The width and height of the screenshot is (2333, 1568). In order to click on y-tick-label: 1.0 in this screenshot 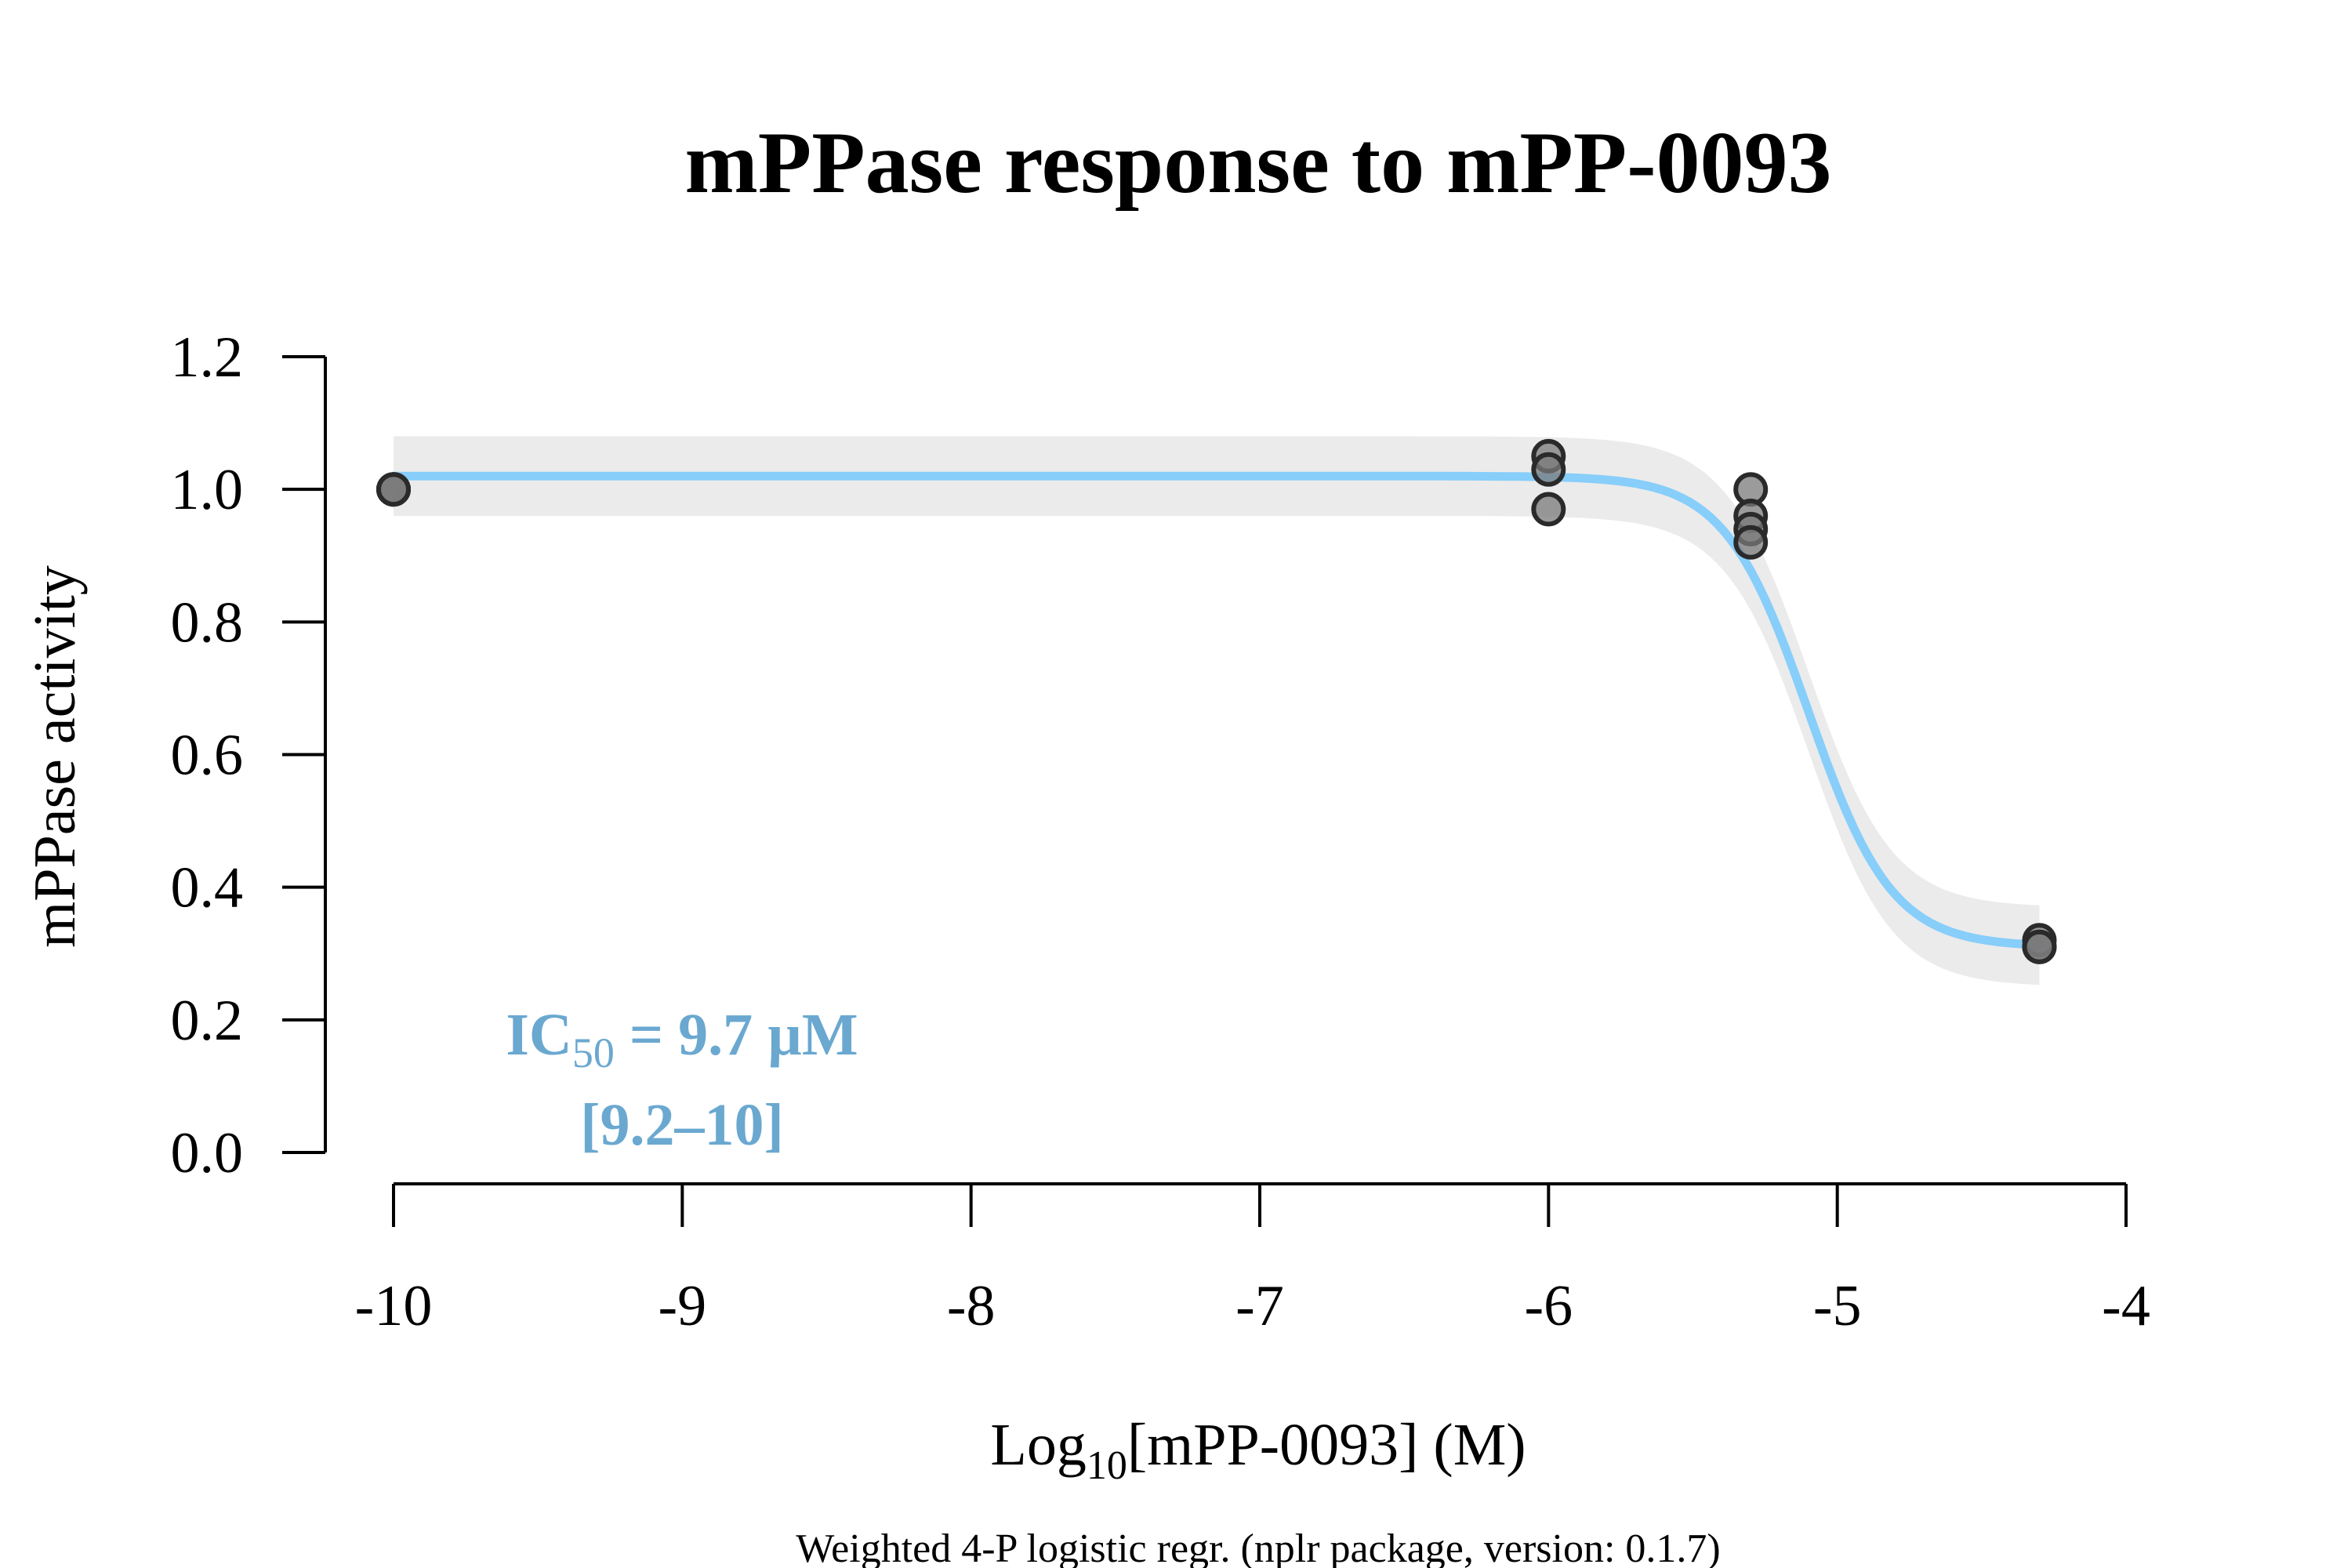, I will do `click(207, 490)`.